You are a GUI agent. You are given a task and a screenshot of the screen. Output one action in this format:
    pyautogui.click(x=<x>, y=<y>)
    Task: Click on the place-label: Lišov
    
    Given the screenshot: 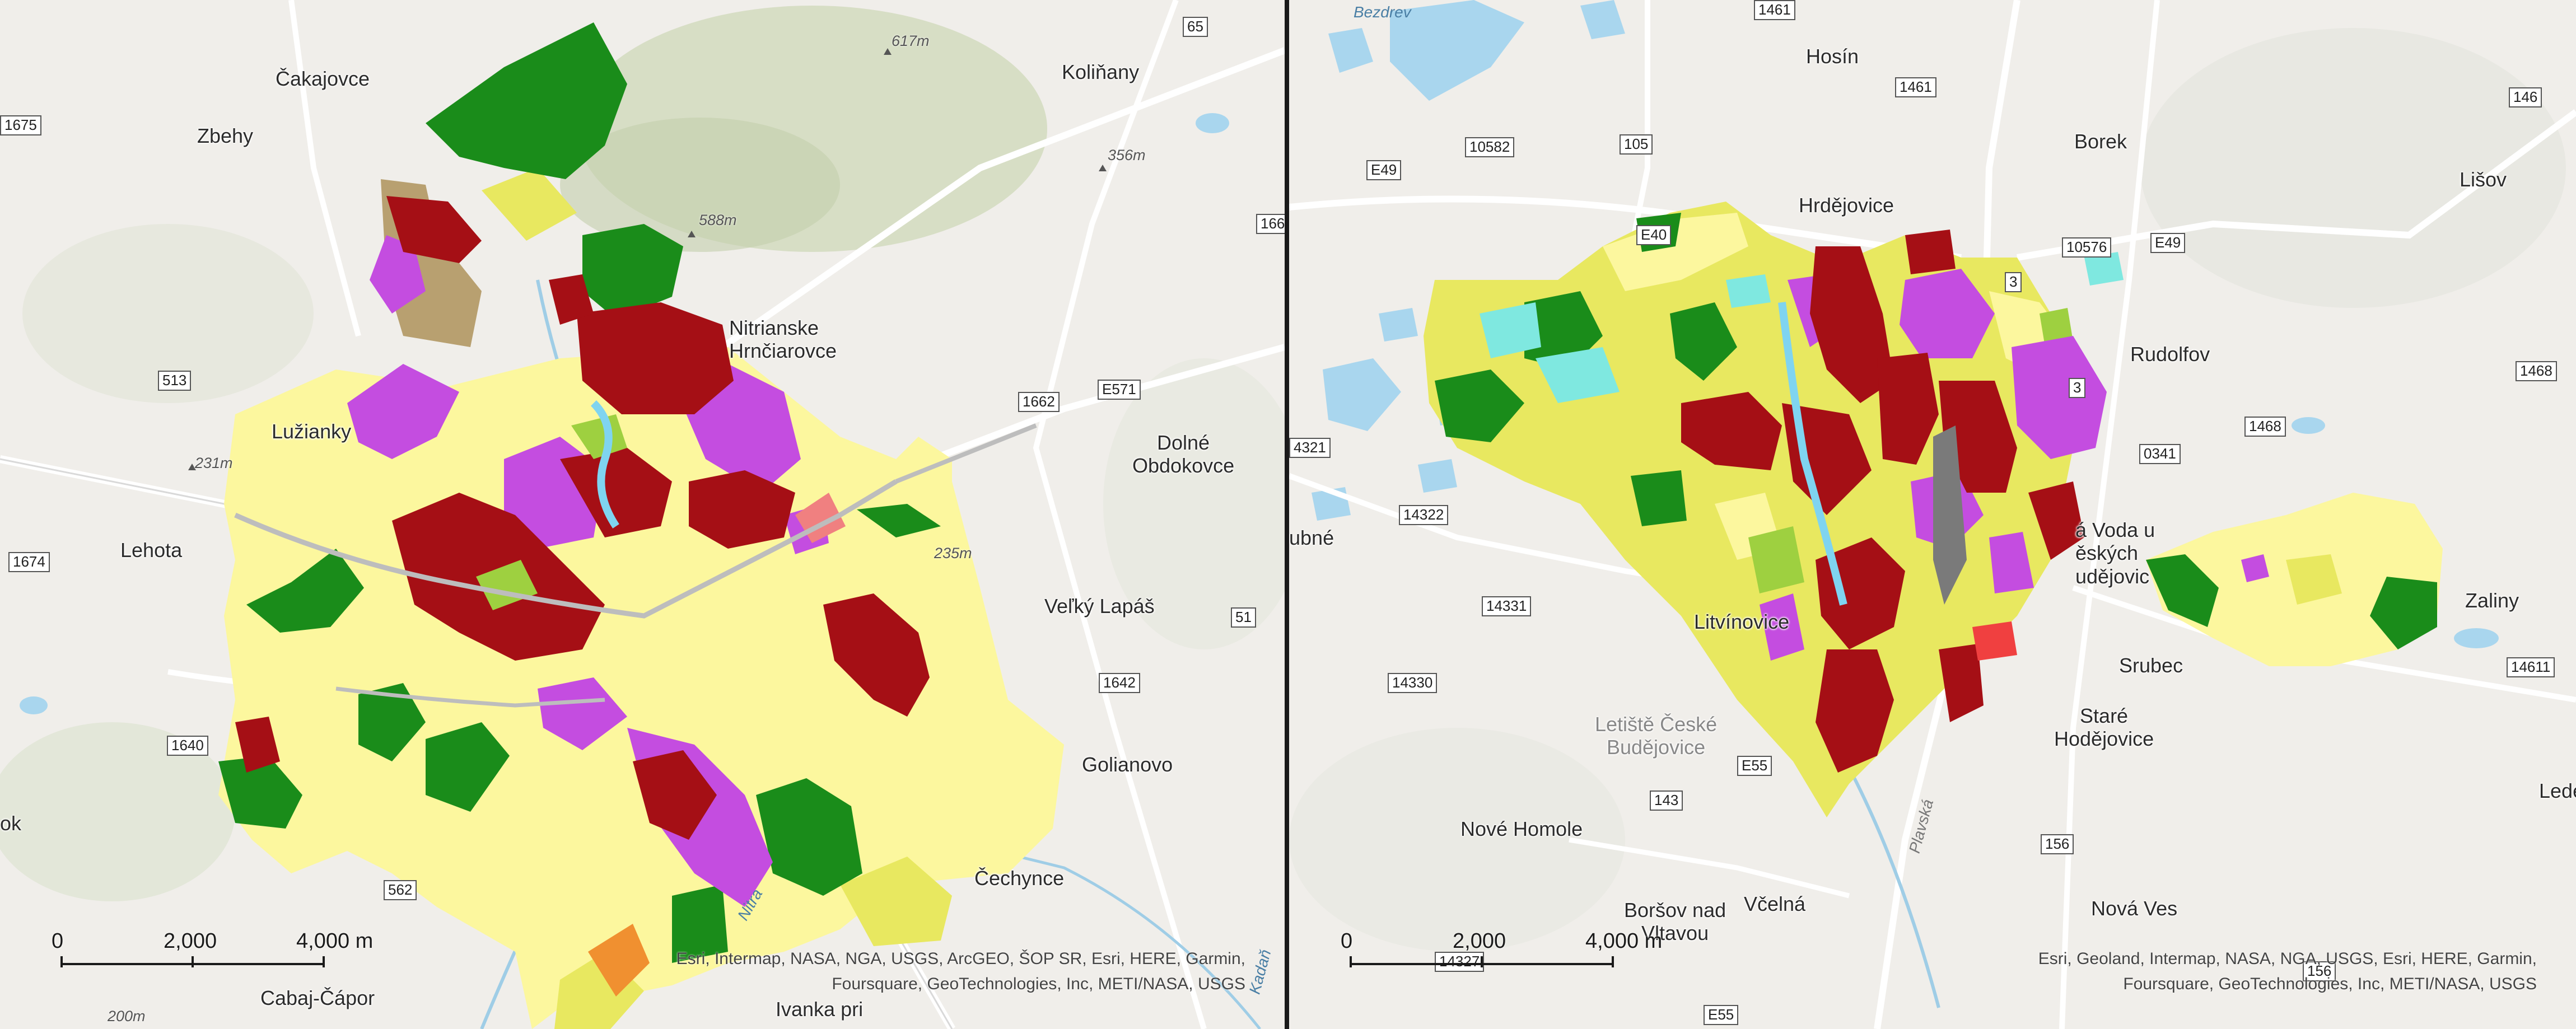 What is the action you would take?
    pyautogui.click(x=2483, y=179)
    